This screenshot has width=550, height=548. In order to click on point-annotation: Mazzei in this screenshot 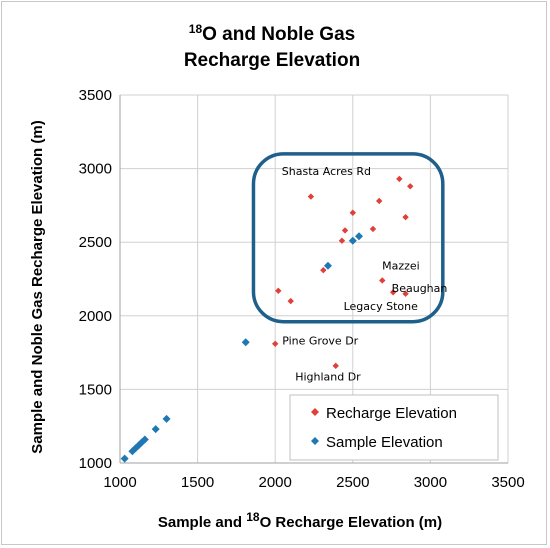, I will do `click(401, 265)`.